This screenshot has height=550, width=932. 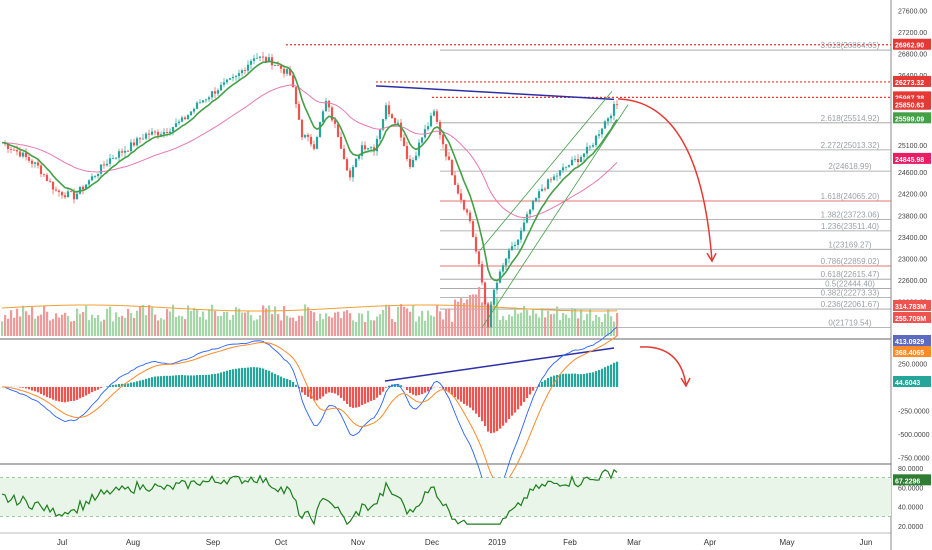 I want to click on time-axis: Jul Aug Sep Oct Nov Dec 2019 Feb Mar Apr May Jun, so click(x=465, y=542).